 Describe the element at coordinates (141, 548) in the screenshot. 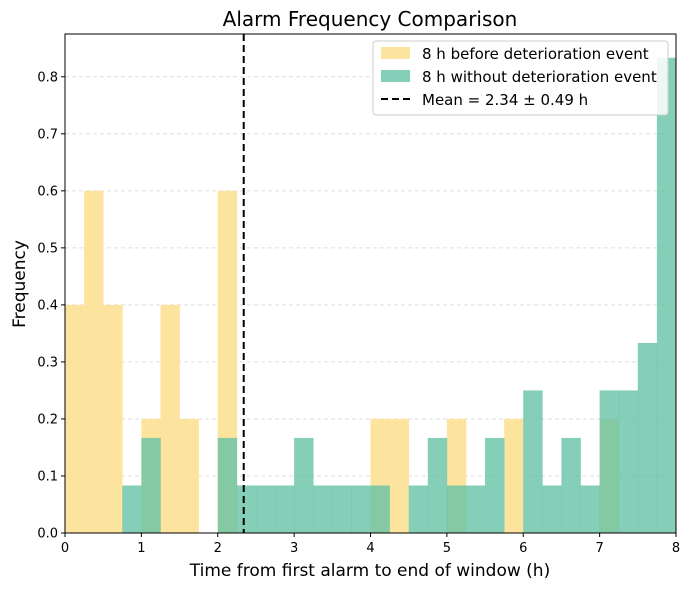

I see `x-tick-label: 1` at that location.